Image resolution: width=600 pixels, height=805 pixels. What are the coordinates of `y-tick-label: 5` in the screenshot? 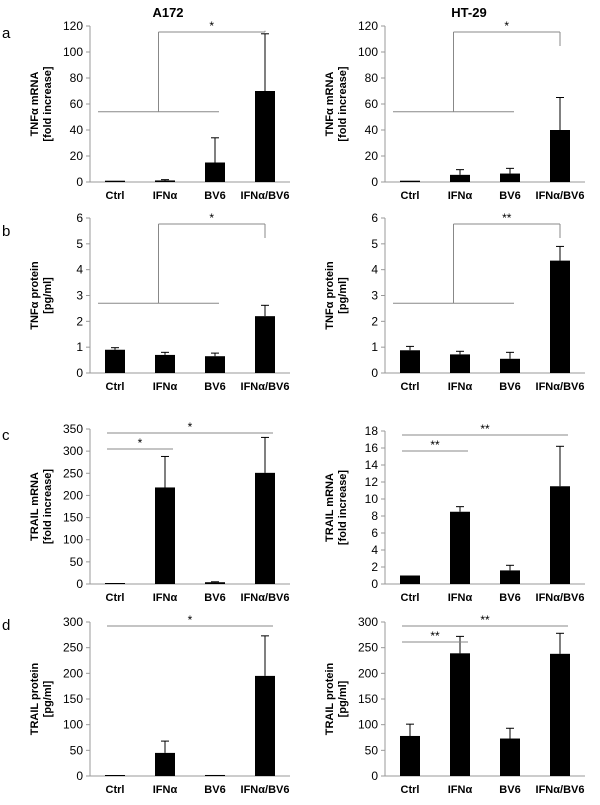 It's located at (79, 244).